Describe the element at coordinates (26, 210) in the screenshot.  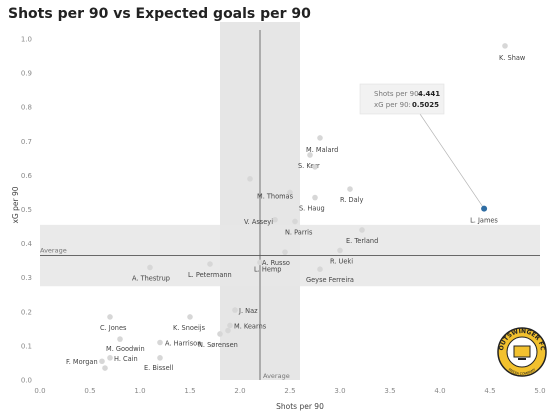
I see `y-tick-label: 0.5` at that location.